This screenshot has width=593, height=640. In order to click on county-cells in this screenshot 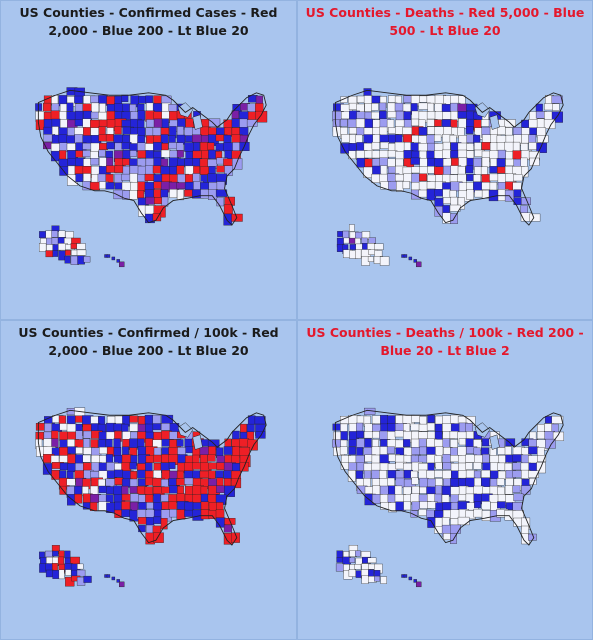, I will do `click(151, 177)`.